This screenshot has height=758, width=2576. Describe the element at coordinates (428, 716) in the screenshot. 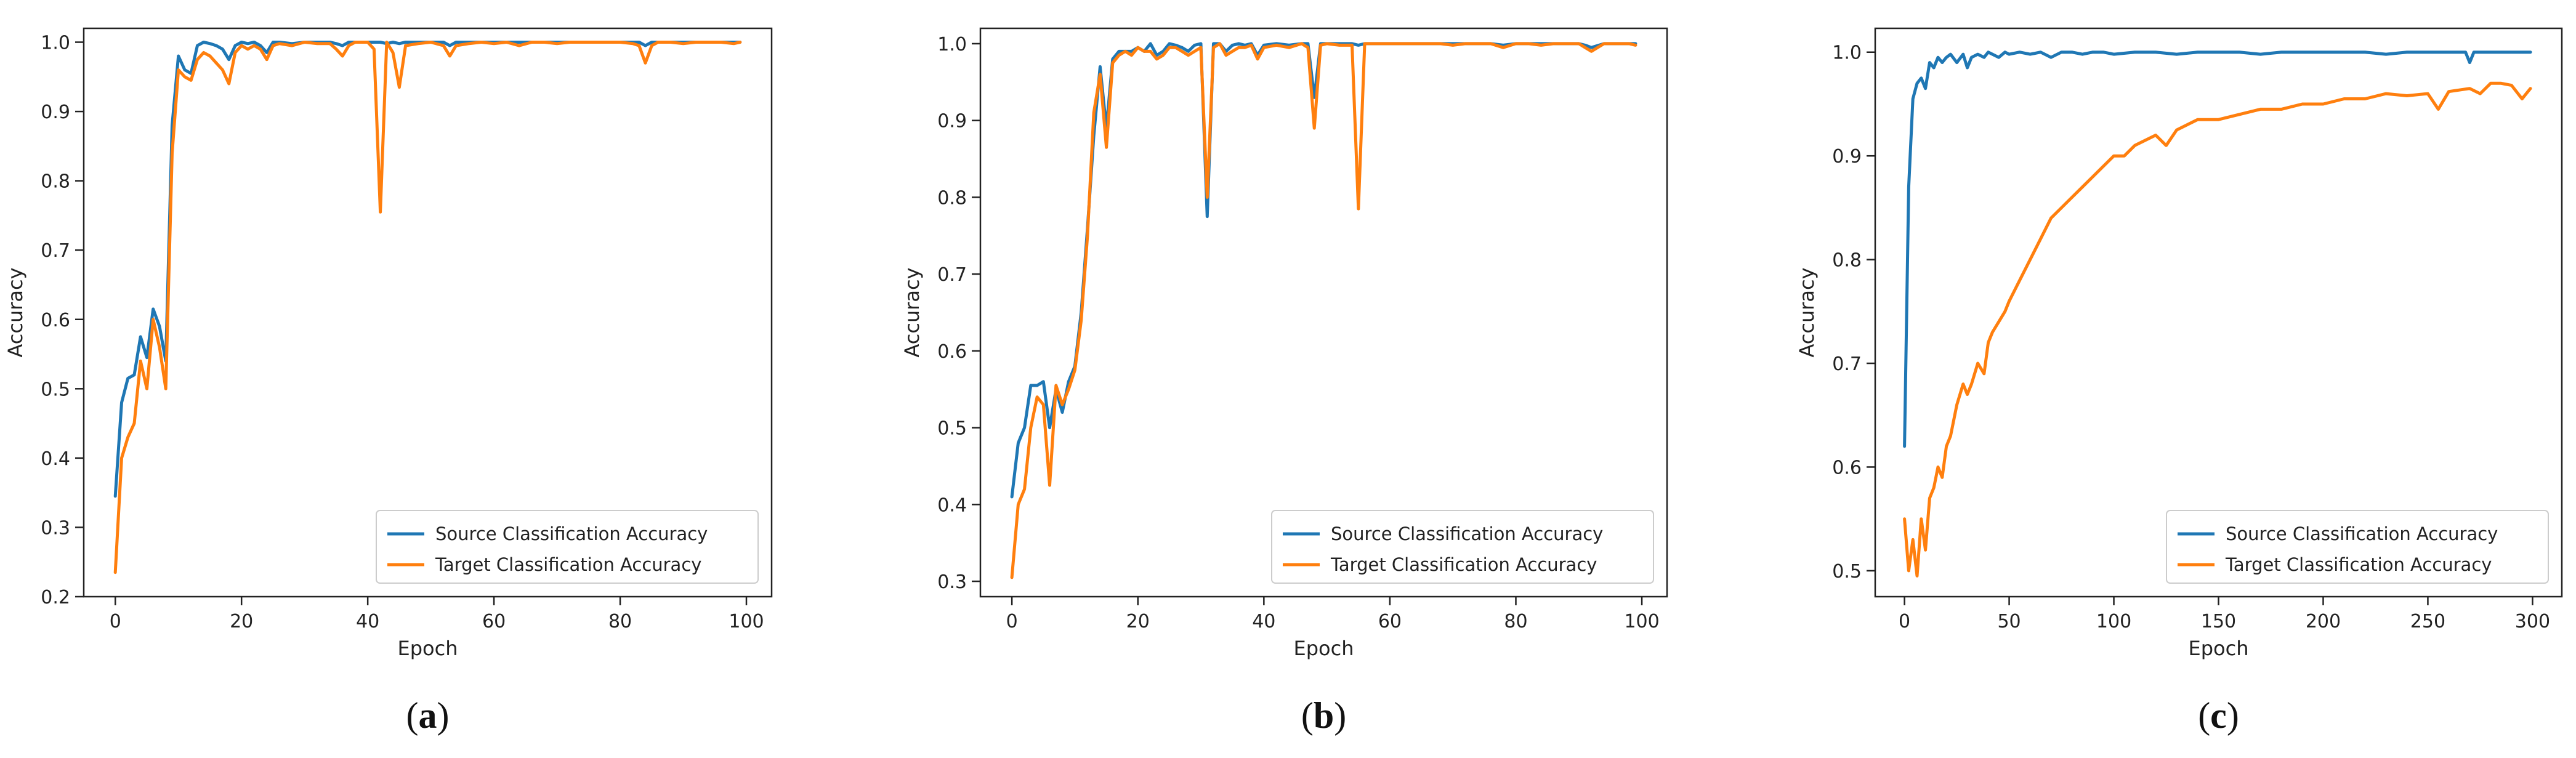

I see `panel-label: (a)` at that location.